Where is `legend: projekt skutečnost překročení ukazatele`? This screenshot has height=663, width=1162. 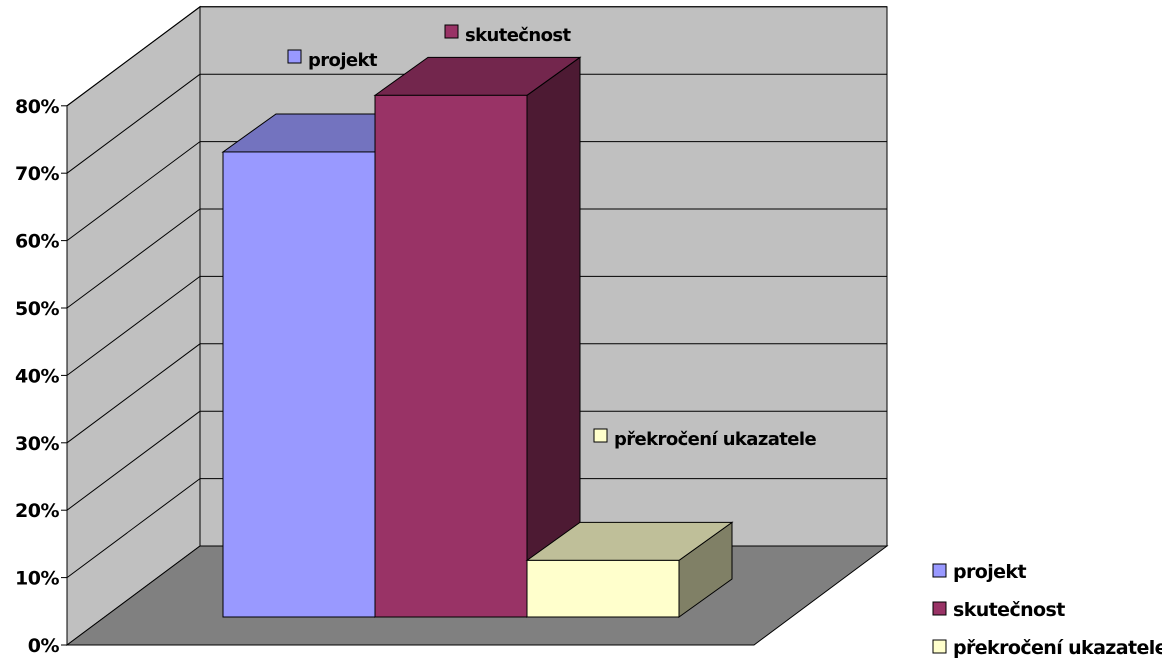
legend: projekt skutečnost překročení ukazatele is located at coordinates (1047, 610).